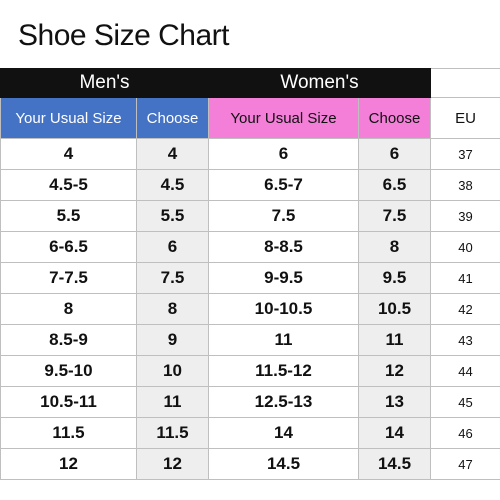  I want to click on table-row: 10.5-11 11 12.5-13 13 45, so click(250, 402).